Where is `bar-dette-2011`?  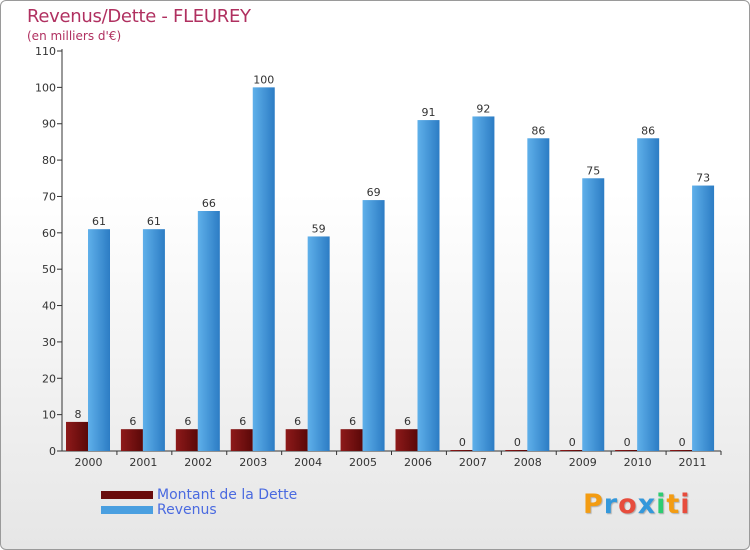 bar-dette-2011 is located at coordinates (681, 450).